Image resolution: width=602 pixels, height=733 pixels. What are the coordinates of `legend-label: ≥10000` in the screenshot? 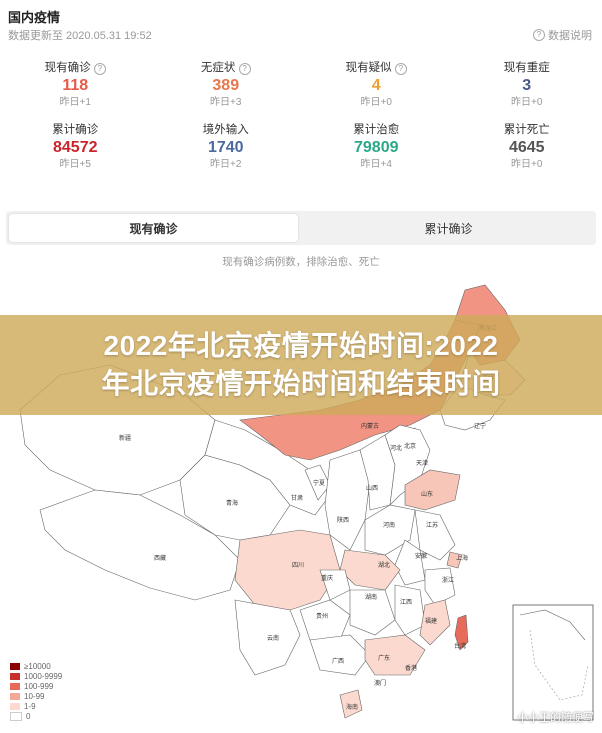 It's located at (37, 666).